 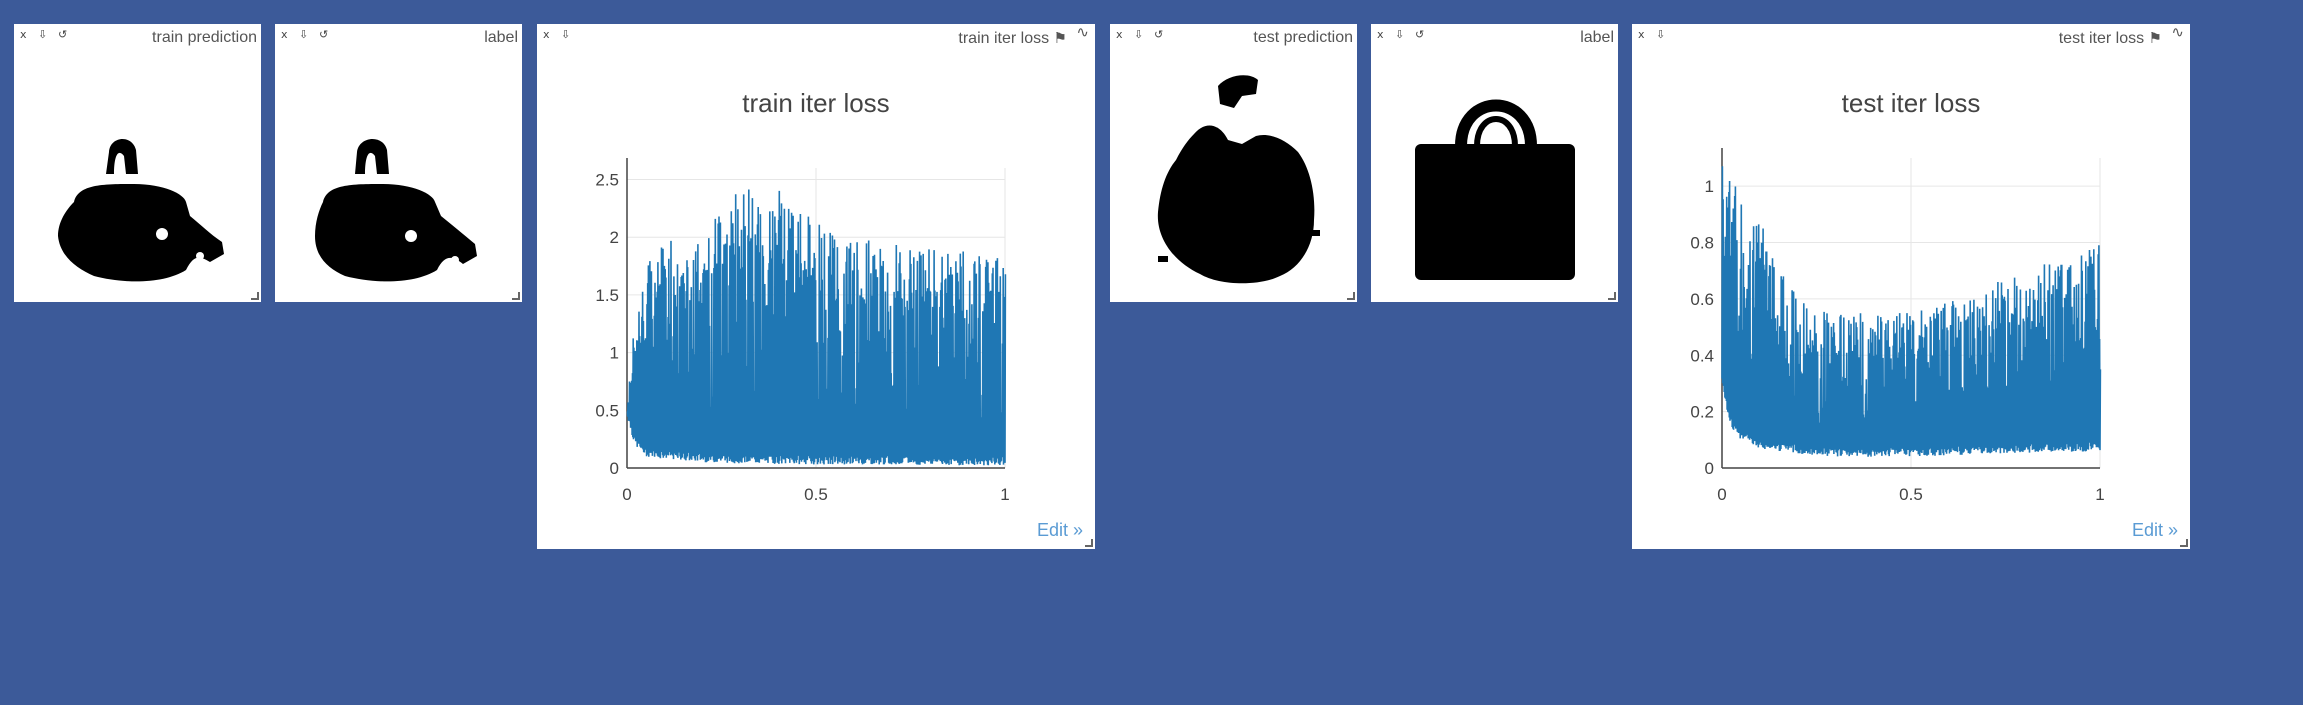 What do you see at coordinates (141, 210) in the screenshot?
I see `train-prediction-image` at bounding box center [141, 210].